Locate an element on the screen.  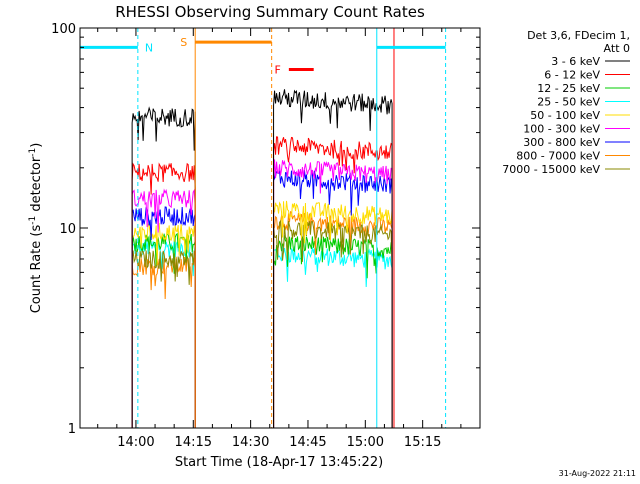
x-tick-label: 14:30 is located at coordinates (250, 442).